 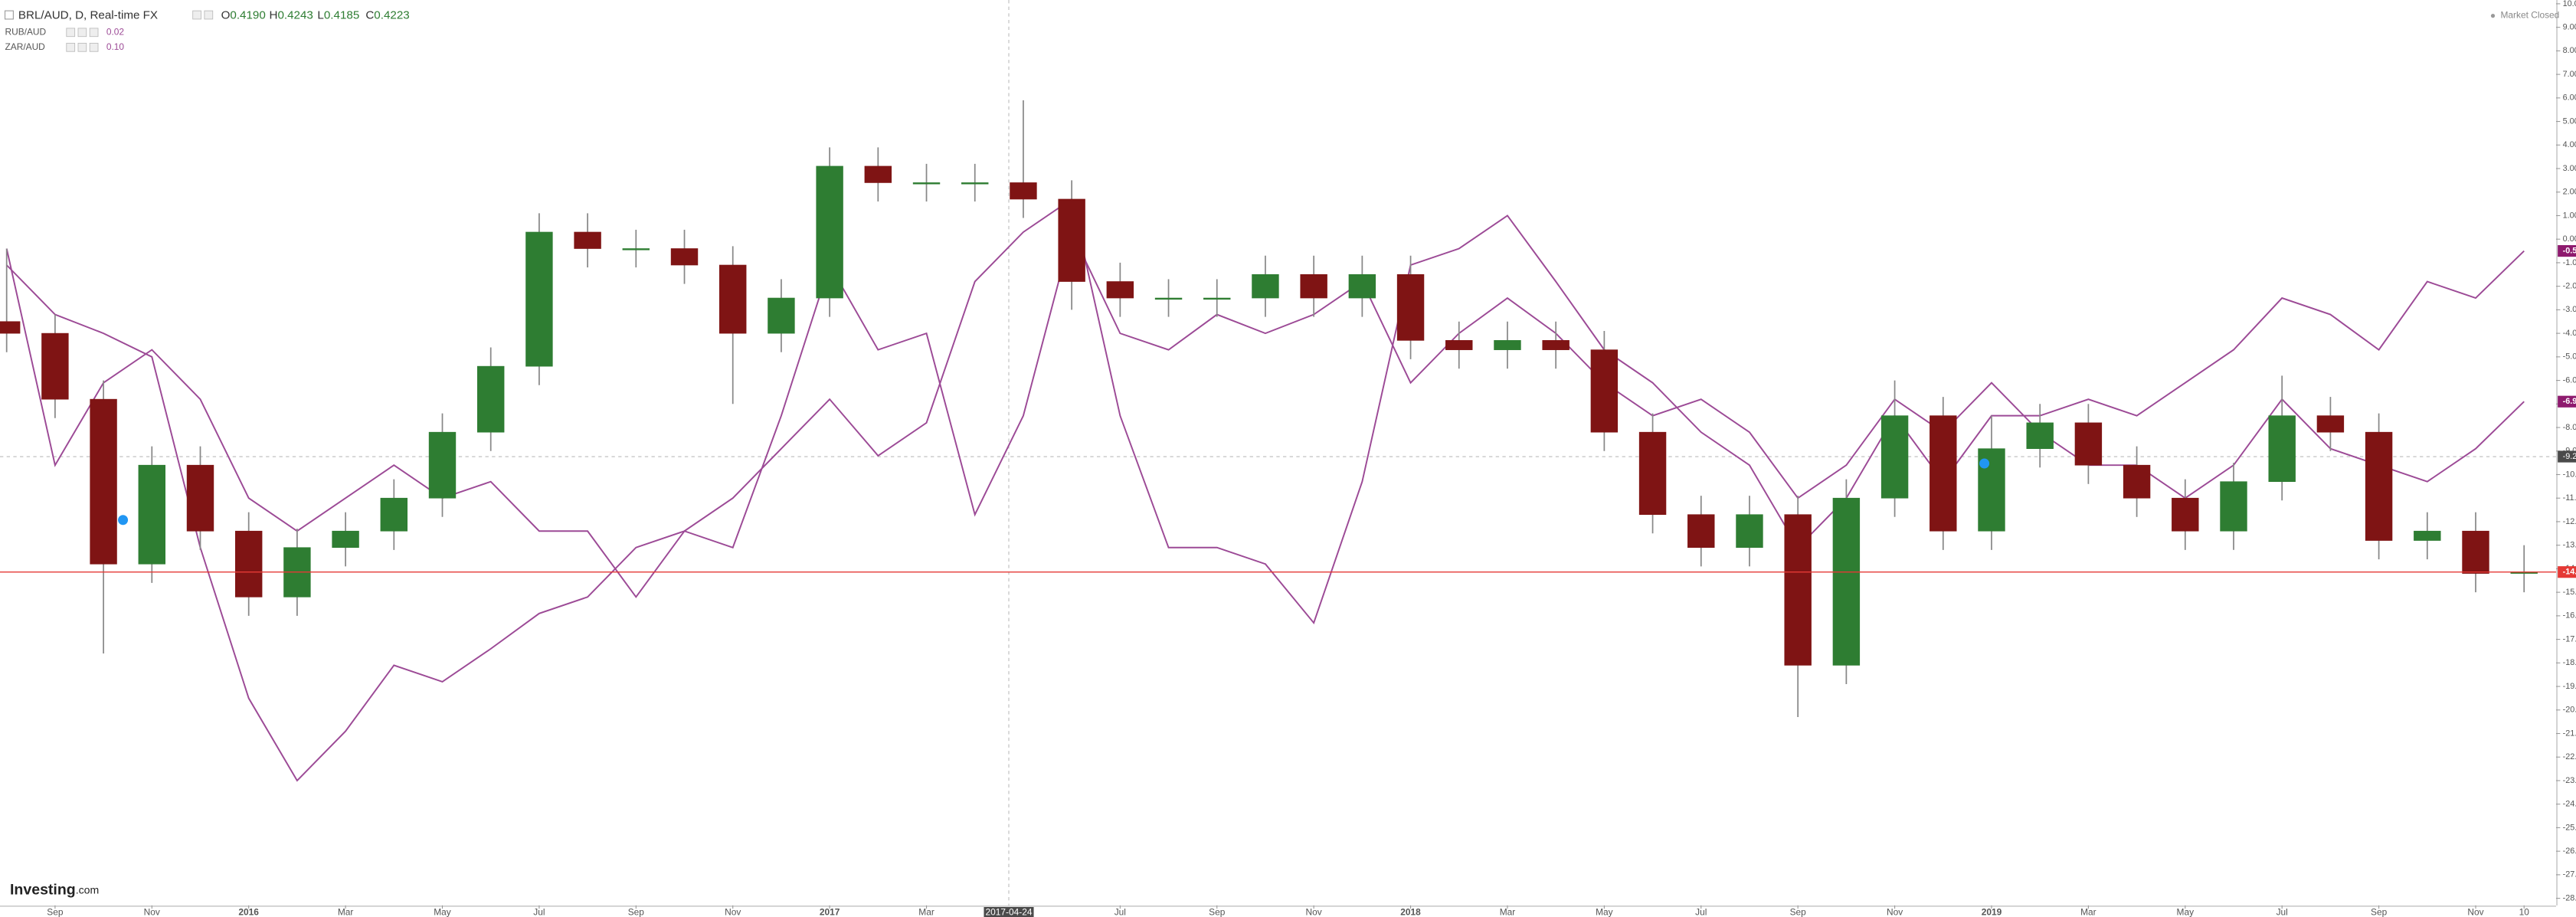 I want to click on last-value-label: -0.50%, so click(x=2569, y=251).